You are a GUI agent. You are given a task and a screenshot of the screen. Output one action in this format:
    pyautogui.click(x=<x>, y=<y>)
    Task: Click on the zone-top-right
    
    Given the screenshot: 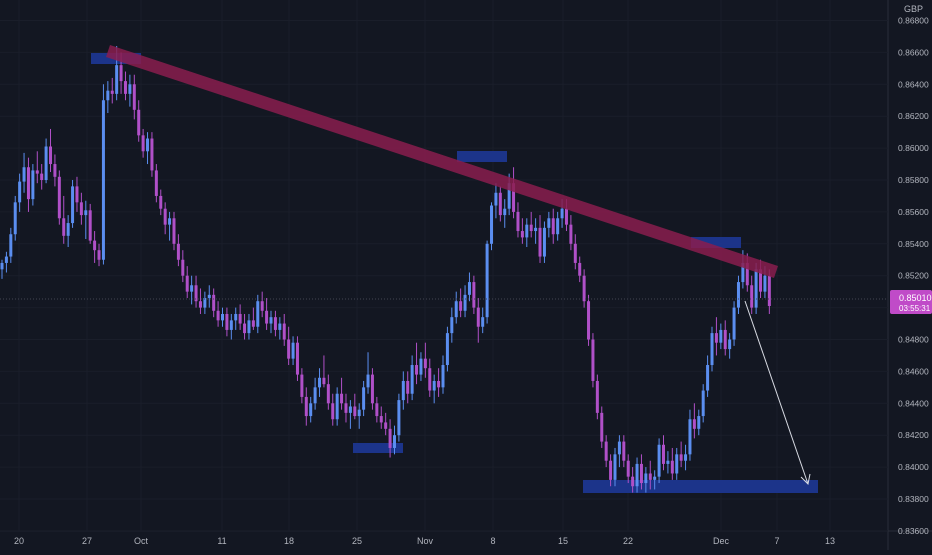 What is the action you would take?
    pyautogui.click(x=716, y=242)
    